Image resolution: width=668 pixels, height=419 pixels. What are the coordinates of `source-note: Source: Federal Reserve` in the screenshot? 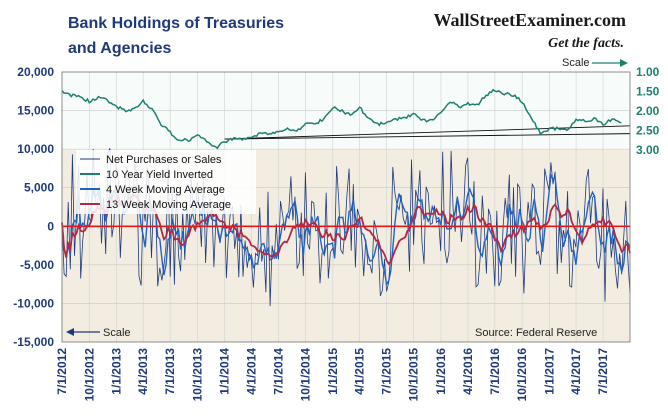 It's located at (536, 333).